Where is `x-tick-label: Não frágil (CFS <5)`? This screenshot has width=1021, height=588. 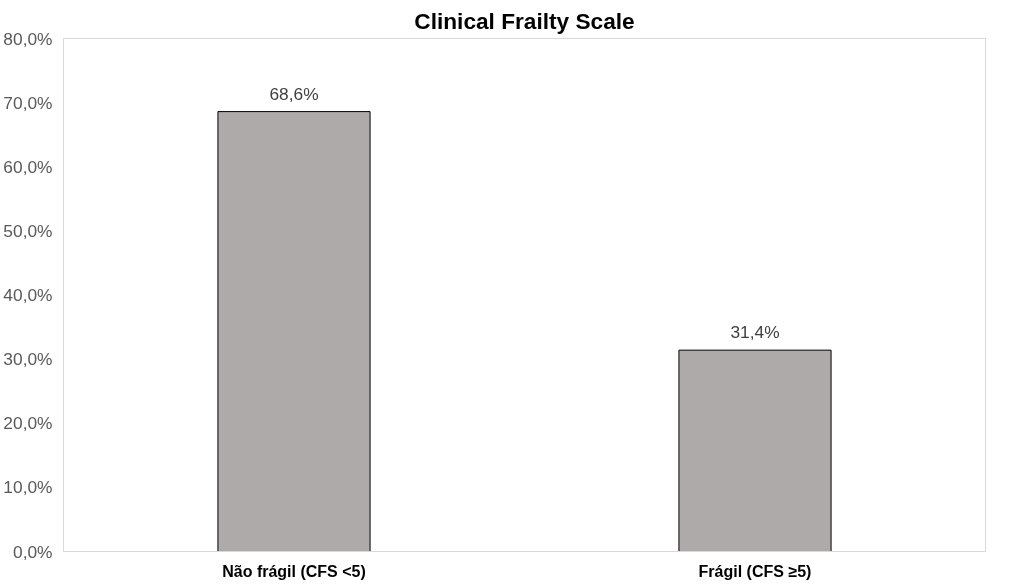 x-tick-label: Não frágil (CFS <5) is located at coordinates (294, 571).